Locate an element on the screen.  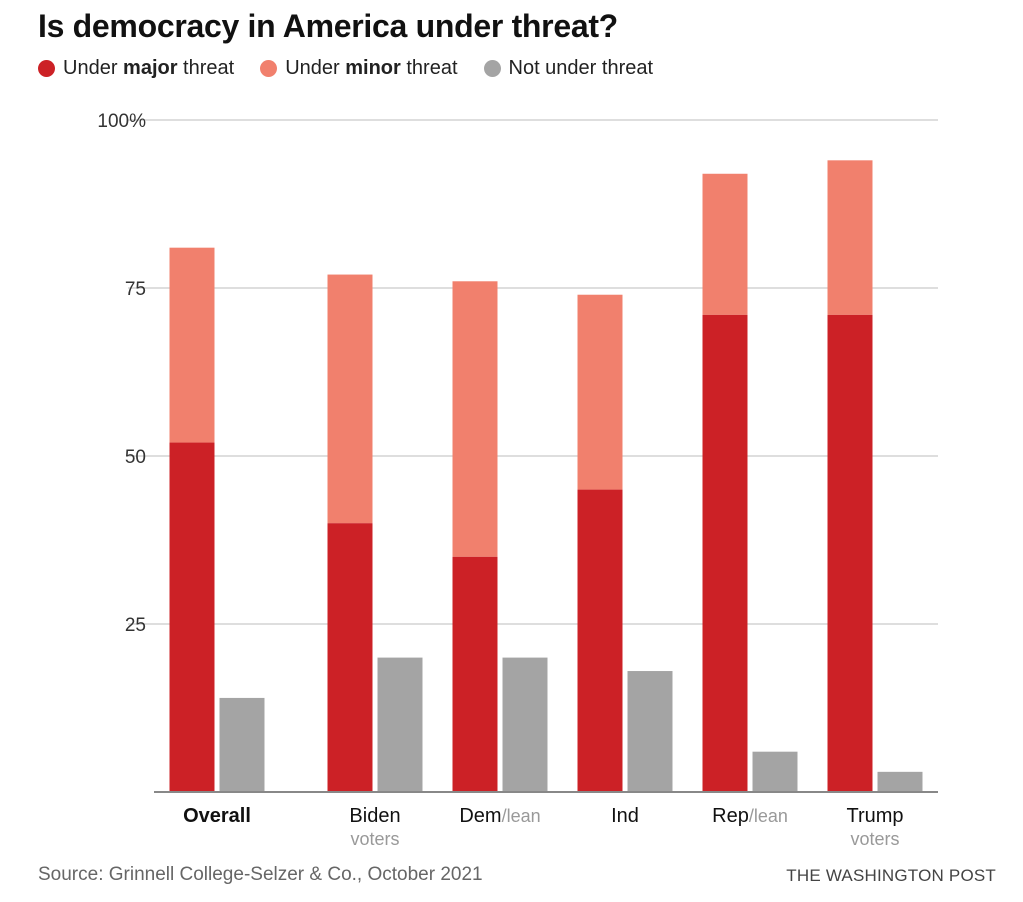
x-tick-label: Ind is located at coordinates (625, 816).